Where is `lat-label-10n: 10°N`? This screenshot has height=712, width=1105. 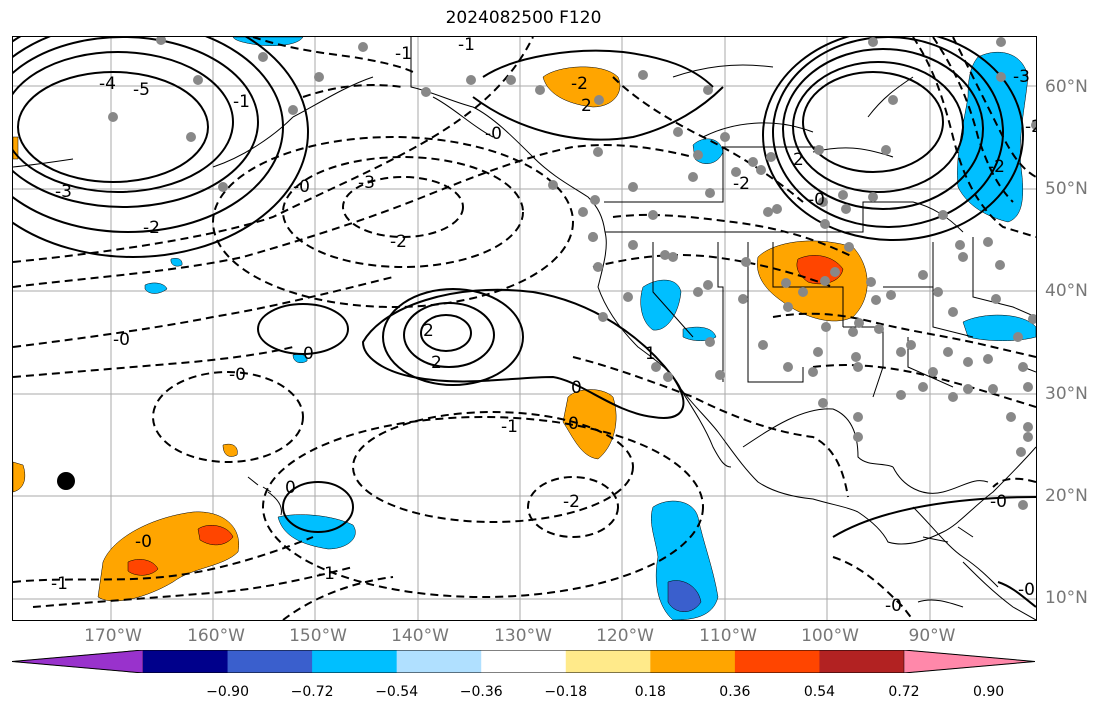 lat-label-10n: 10°N is located at coordinates (1066, 598).